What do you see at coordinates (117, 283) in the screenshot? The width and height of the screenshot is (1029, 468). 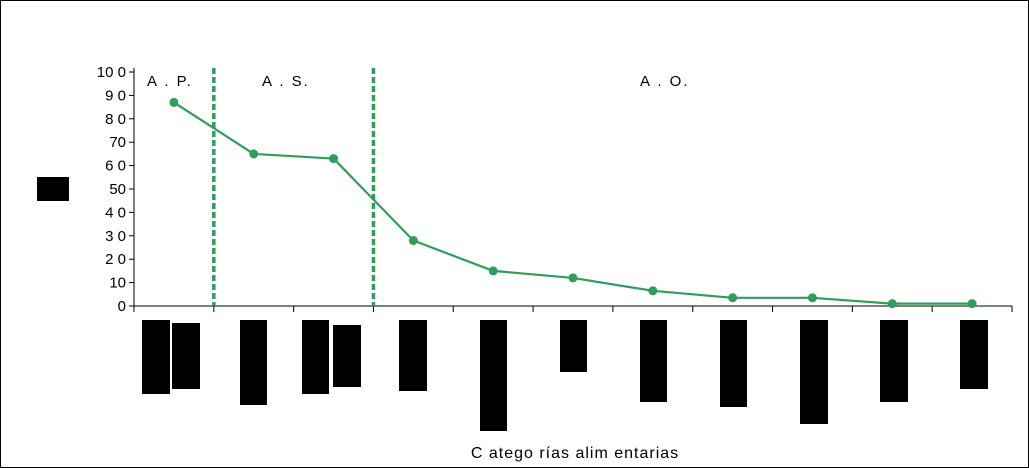 I see `y-tick-label: 10` at bounding box center [117, 283].